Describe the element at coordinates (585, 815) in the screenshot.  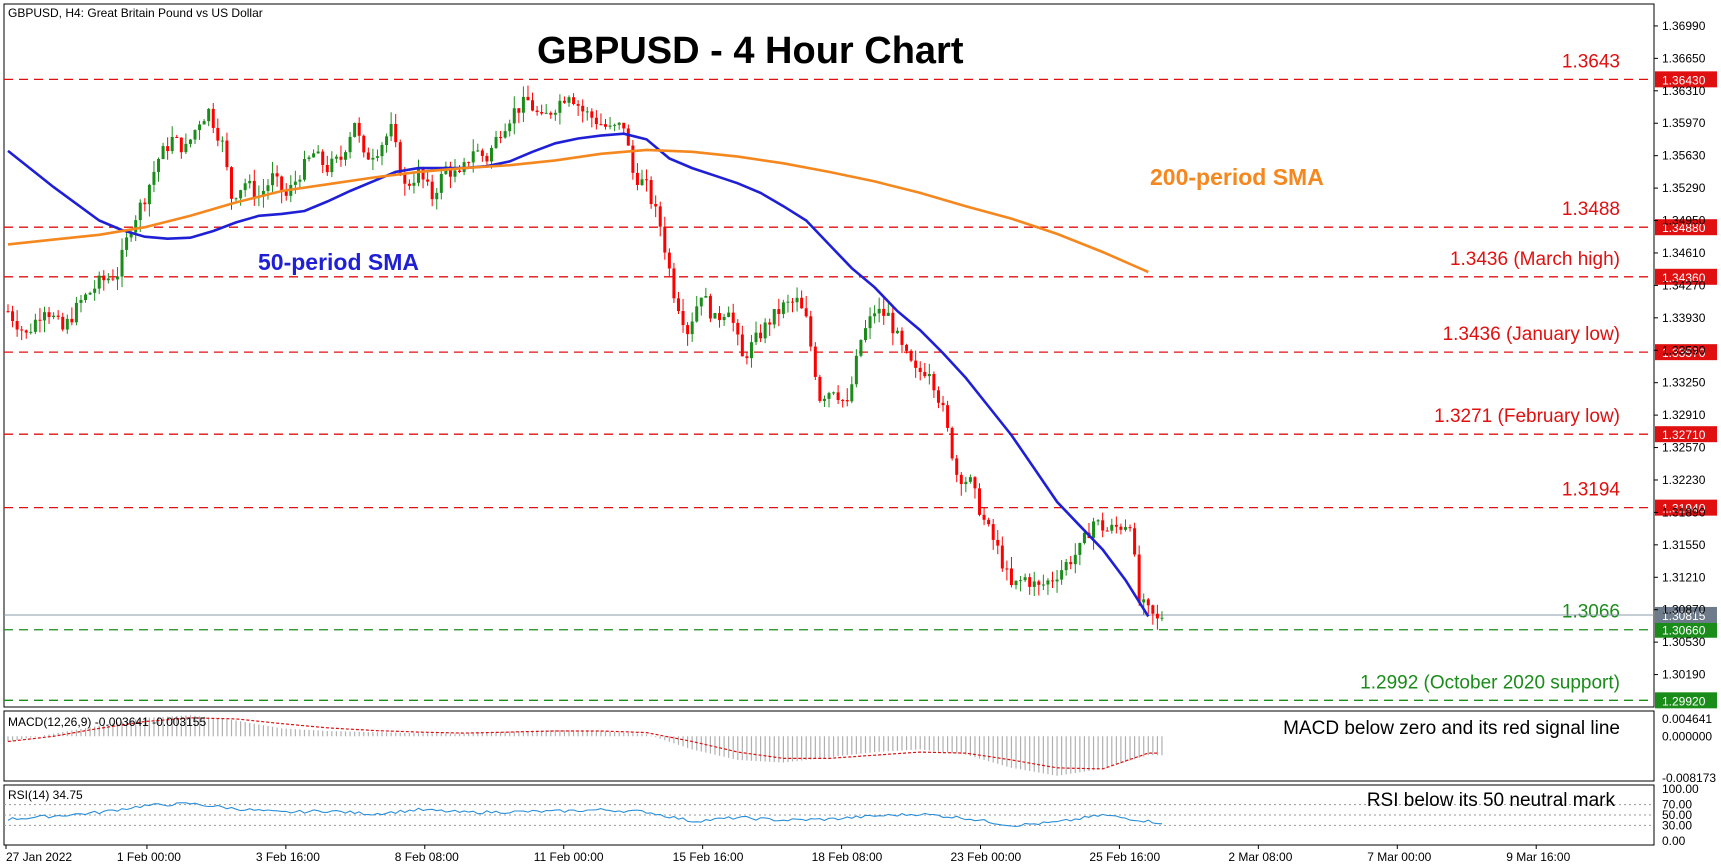
I see `rsi-line` at that location.